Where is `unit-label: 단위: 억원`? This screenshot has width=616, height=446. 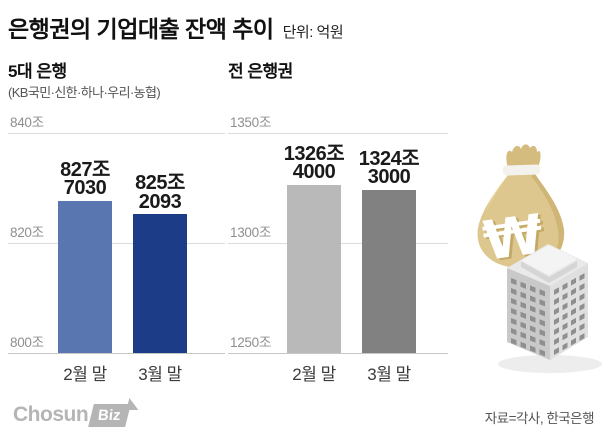 unit-label: 단위: 억원 is located at coordinates (313, 32).